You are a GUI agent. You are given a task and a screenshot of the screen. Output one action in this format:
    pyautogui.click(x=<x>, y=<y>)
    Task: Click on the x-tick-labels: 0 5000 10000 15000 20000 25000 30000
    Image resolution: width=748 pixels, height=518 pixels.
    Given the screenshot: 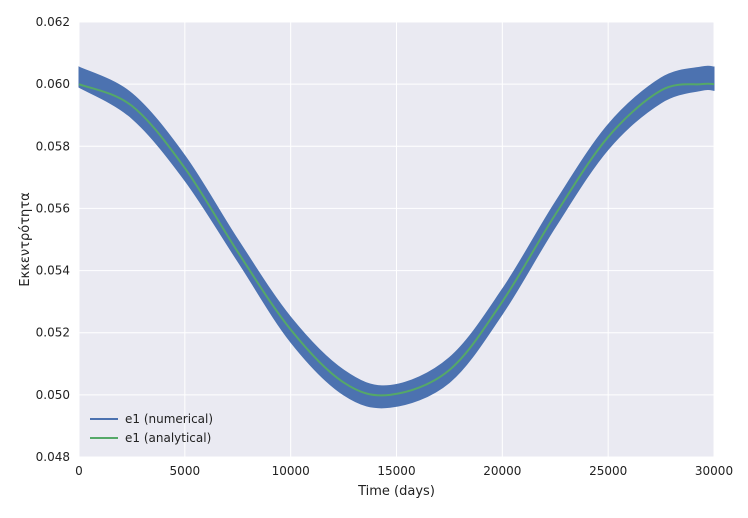 What is the action you would take?
    pyautogui.click(x=404, y=471)
    